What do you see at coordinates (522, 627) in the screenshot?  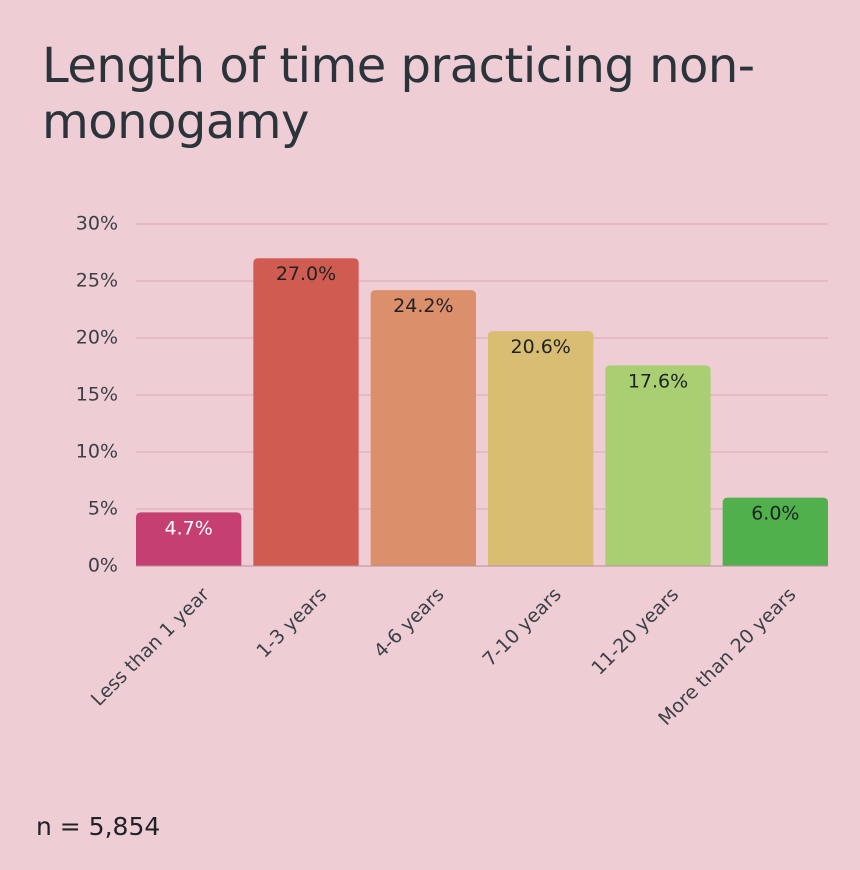 I see `x-tick-label: 7-10 years` at bounding box center [522, 627].